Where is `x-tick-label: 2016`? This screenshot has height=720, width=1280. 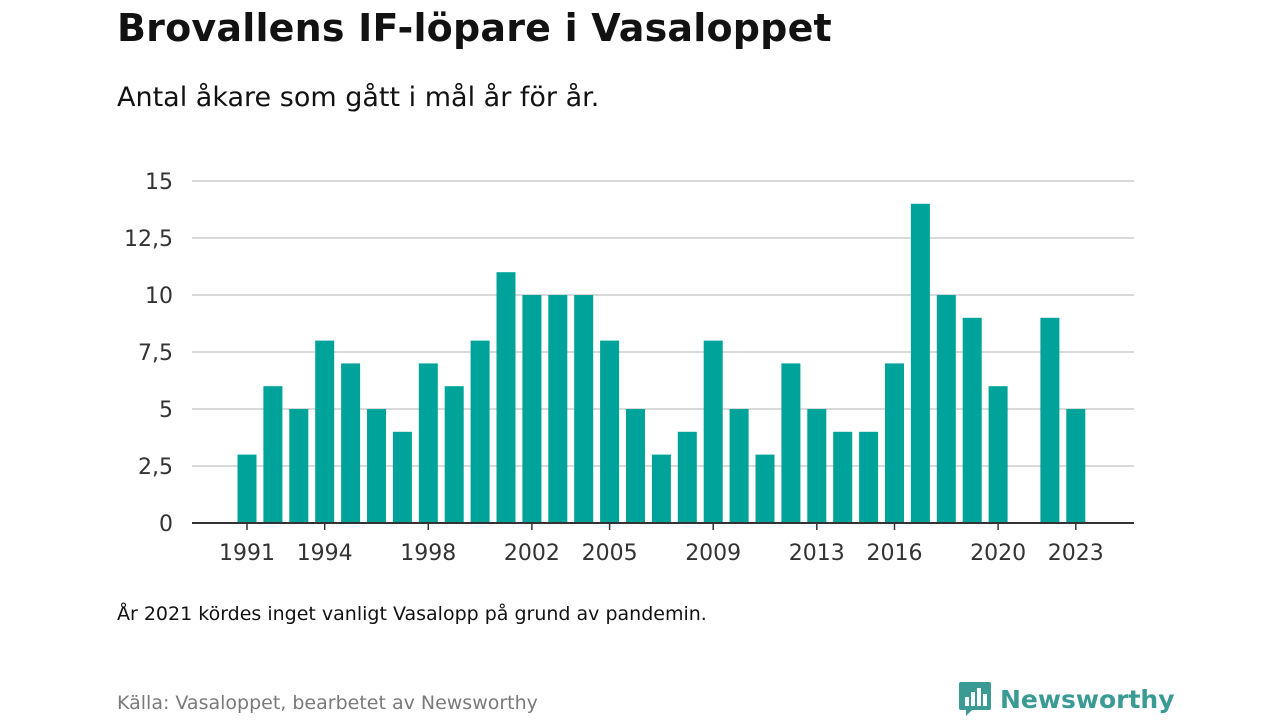 x-tick-label: 2016 is located at coordinates (895, 553).